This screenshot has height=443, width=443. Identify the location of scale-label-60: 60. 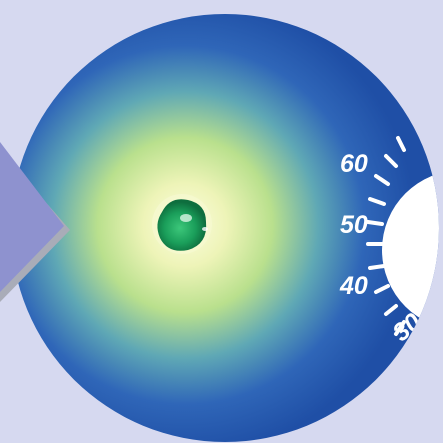
(354, 164).